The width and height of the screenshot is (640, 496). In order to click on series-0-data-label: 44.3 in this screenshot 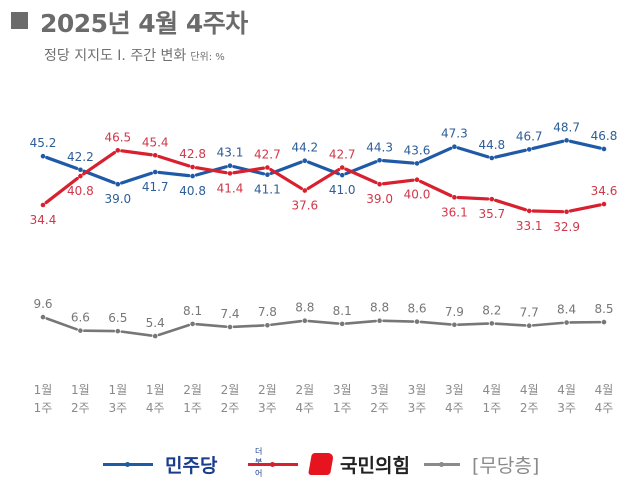, I will do `click(379, 147)`.